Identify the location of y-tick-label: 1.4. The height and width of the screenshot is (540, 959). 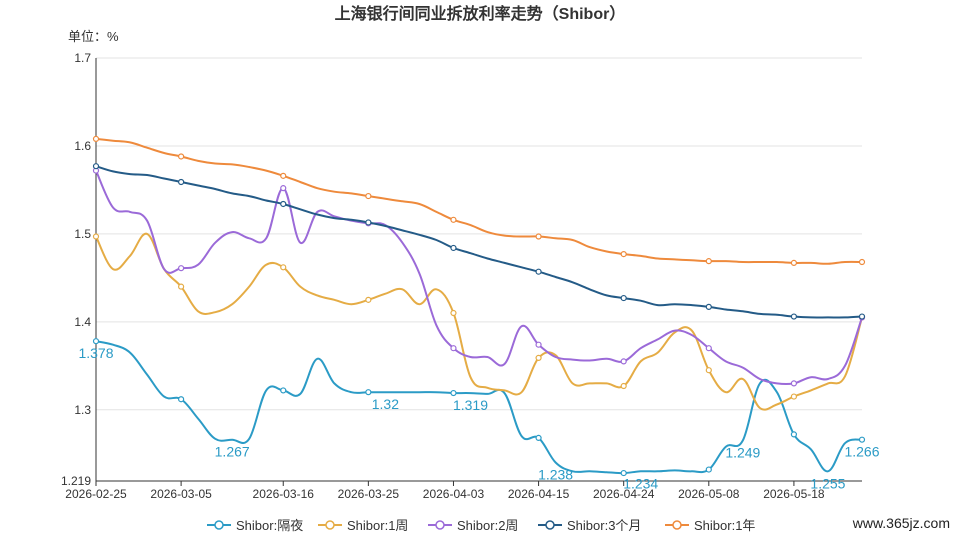
(82, 322).